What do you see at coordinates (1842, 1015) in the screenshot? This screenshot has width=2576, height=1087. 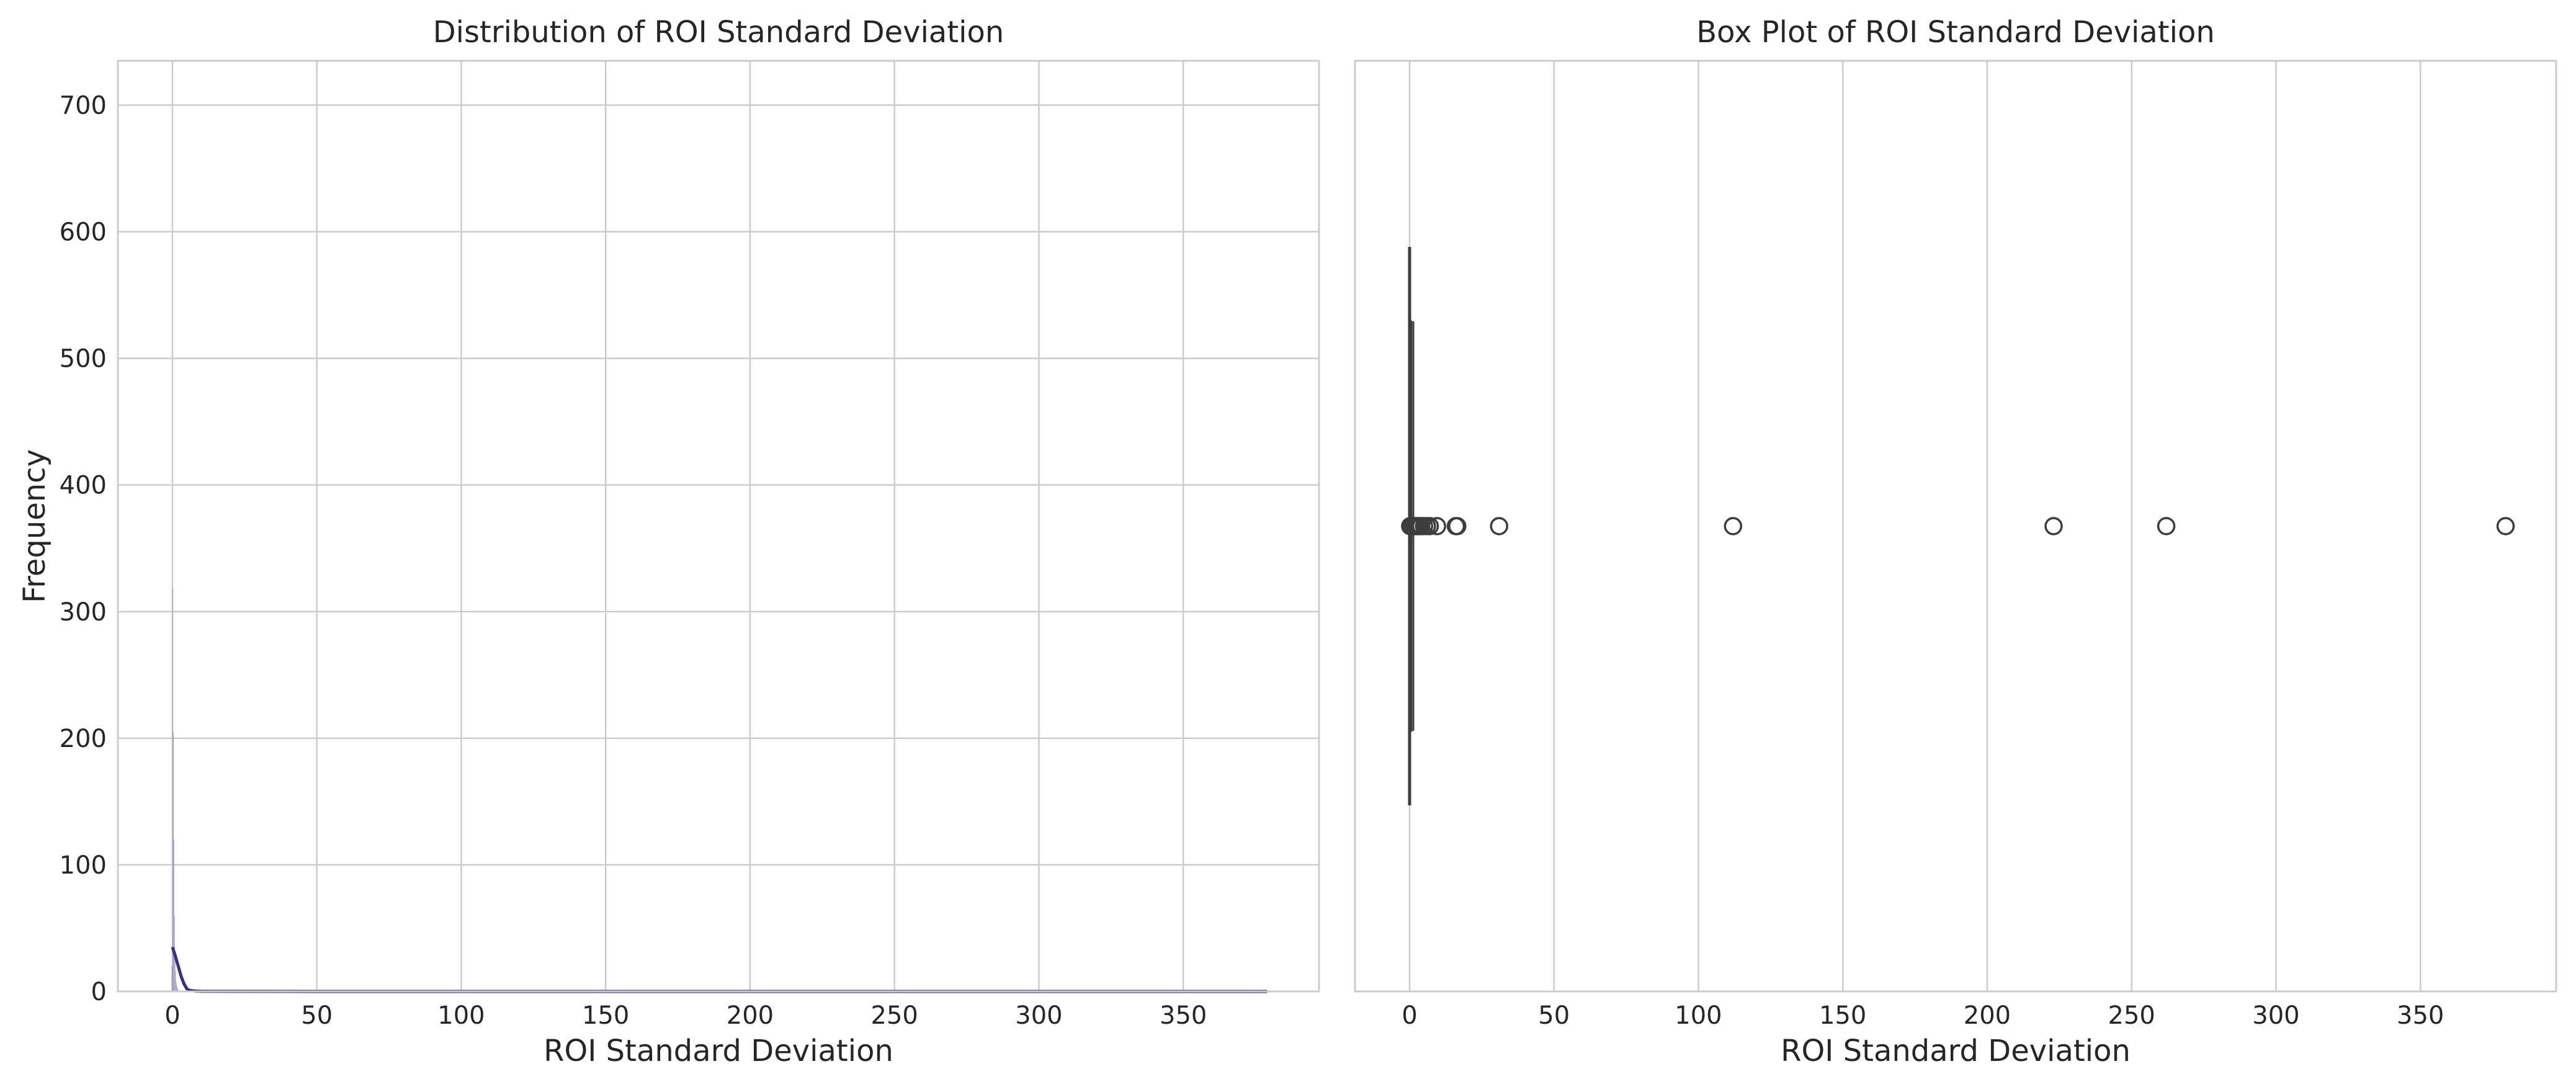 I see `boxplot-x-tick-label: 150` at bounding box center [1842, 1015].